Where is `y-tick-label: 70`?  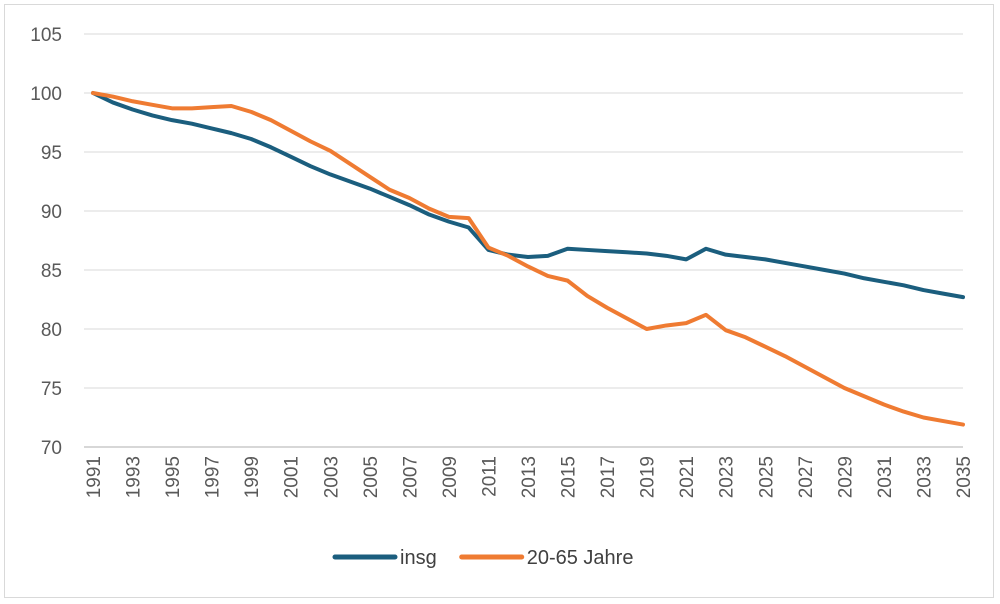
y-tick-label: 70 is located at coordinates (51, 448).